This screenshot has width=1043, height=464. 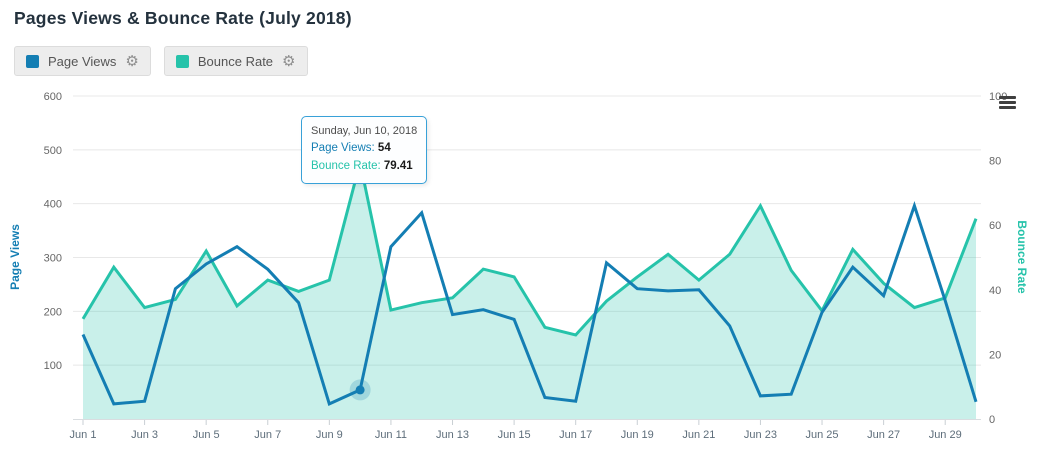 What do you see at coordinates (161, 61) in the screenshot?
I see `chart-legend: Page Views ⚙ Bounce Rate ⚙` at bounding box center [161, 61].